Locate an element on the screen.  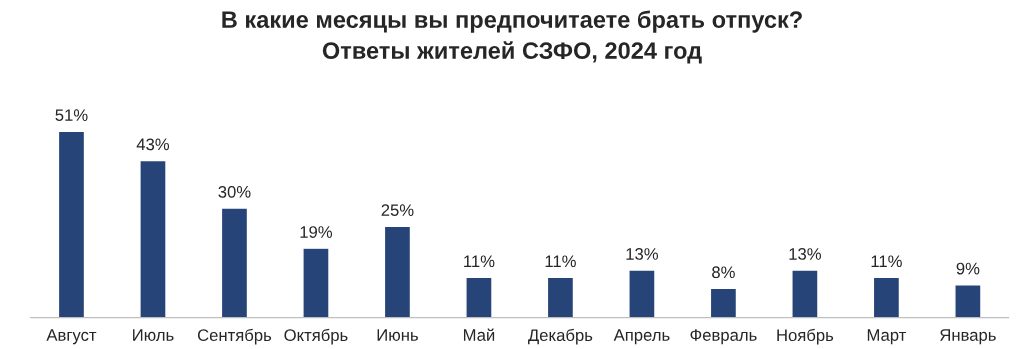
data-label: 8% is located at coordinates (723, 272).